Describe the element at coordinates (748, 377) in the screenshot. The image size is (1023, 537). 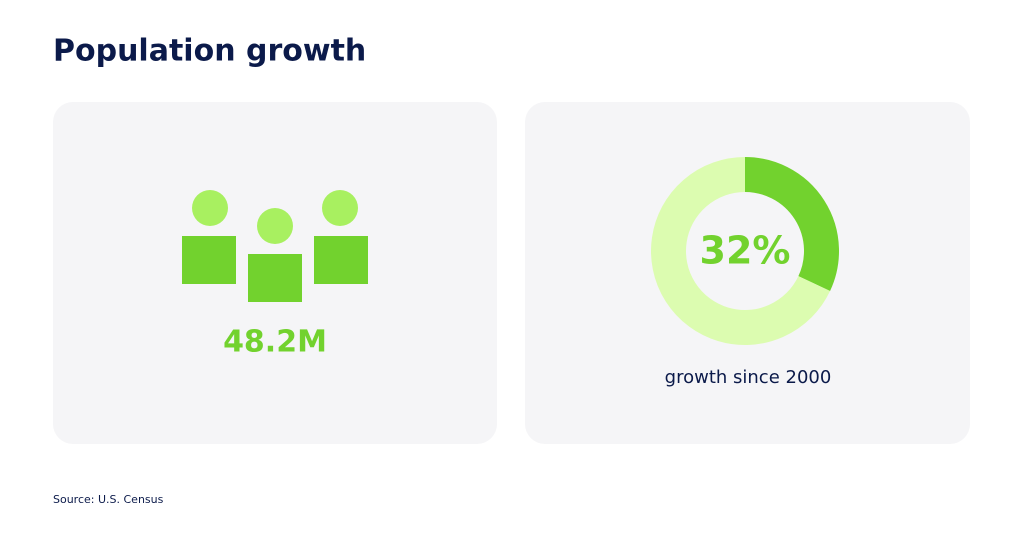
I see `donut-caption: growth since 2000` at that location.